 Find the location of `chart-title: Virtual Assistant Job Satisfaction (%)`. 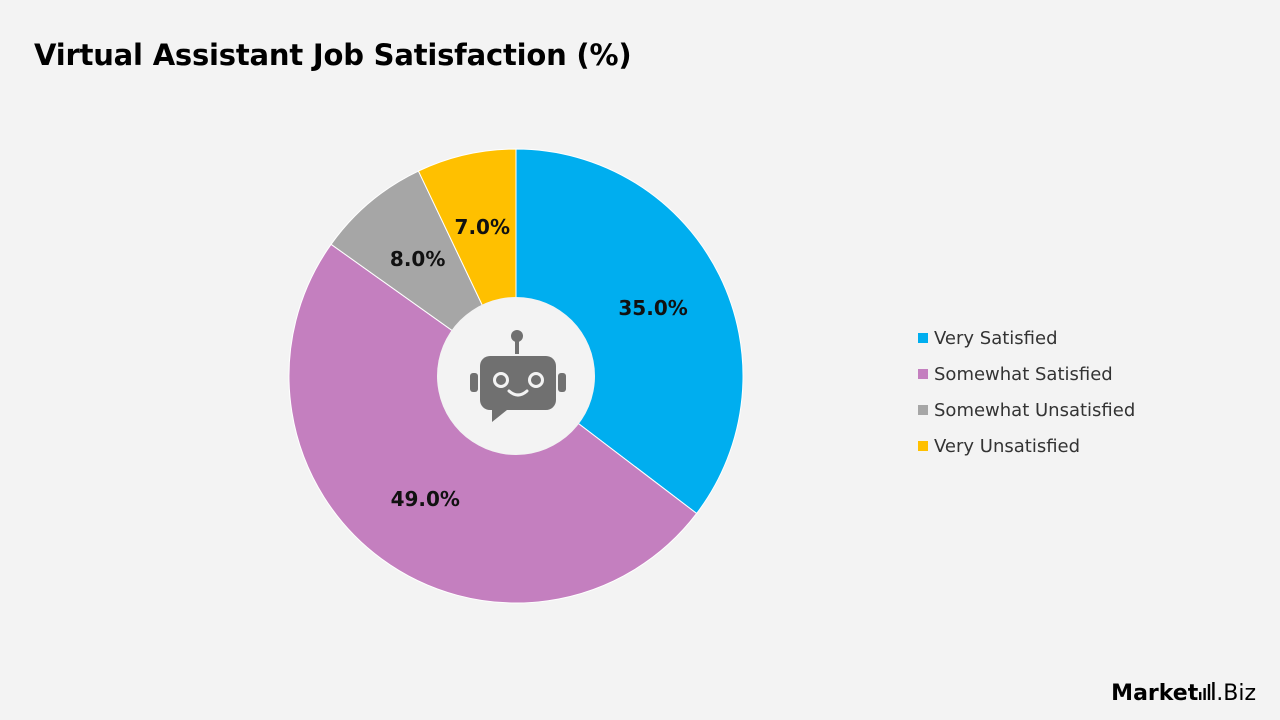

chart-title: Virtual Assistant Job Satisfaction (%) is located at coordinates (333, 55).